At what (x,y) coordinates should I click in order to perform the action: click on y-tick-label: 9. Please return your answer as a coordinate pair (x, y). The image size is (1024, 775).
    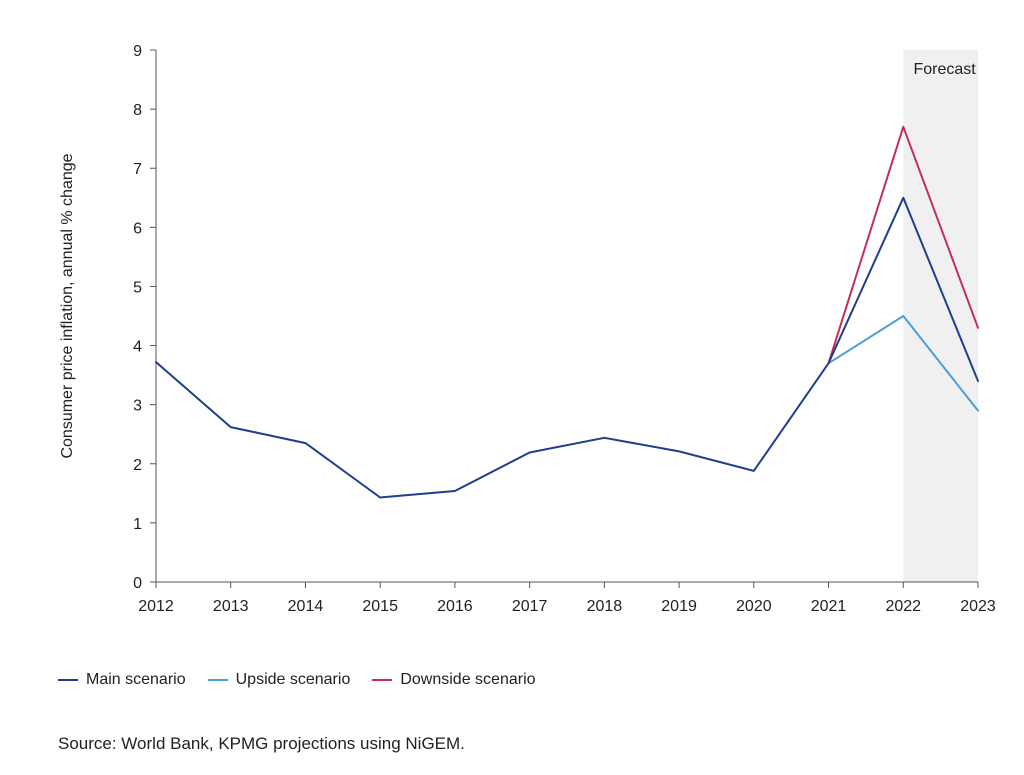
    Looking at the image, I should click on (137, 51).